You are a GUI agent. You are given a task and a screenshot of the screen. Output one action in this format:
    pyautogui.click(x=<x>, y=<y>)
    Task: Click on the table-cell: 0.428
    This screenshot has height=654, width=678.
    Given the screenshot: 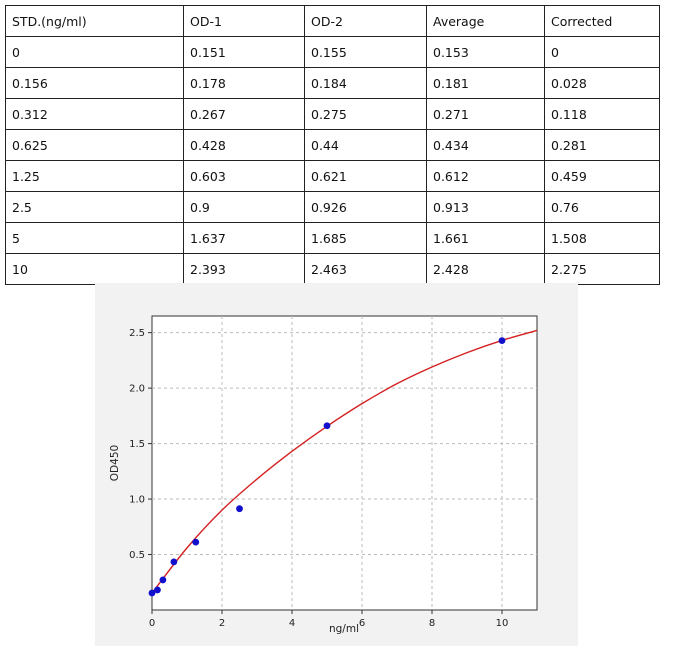 What is the action you would take?
    pyautogui.click(x=244, y=145)
    